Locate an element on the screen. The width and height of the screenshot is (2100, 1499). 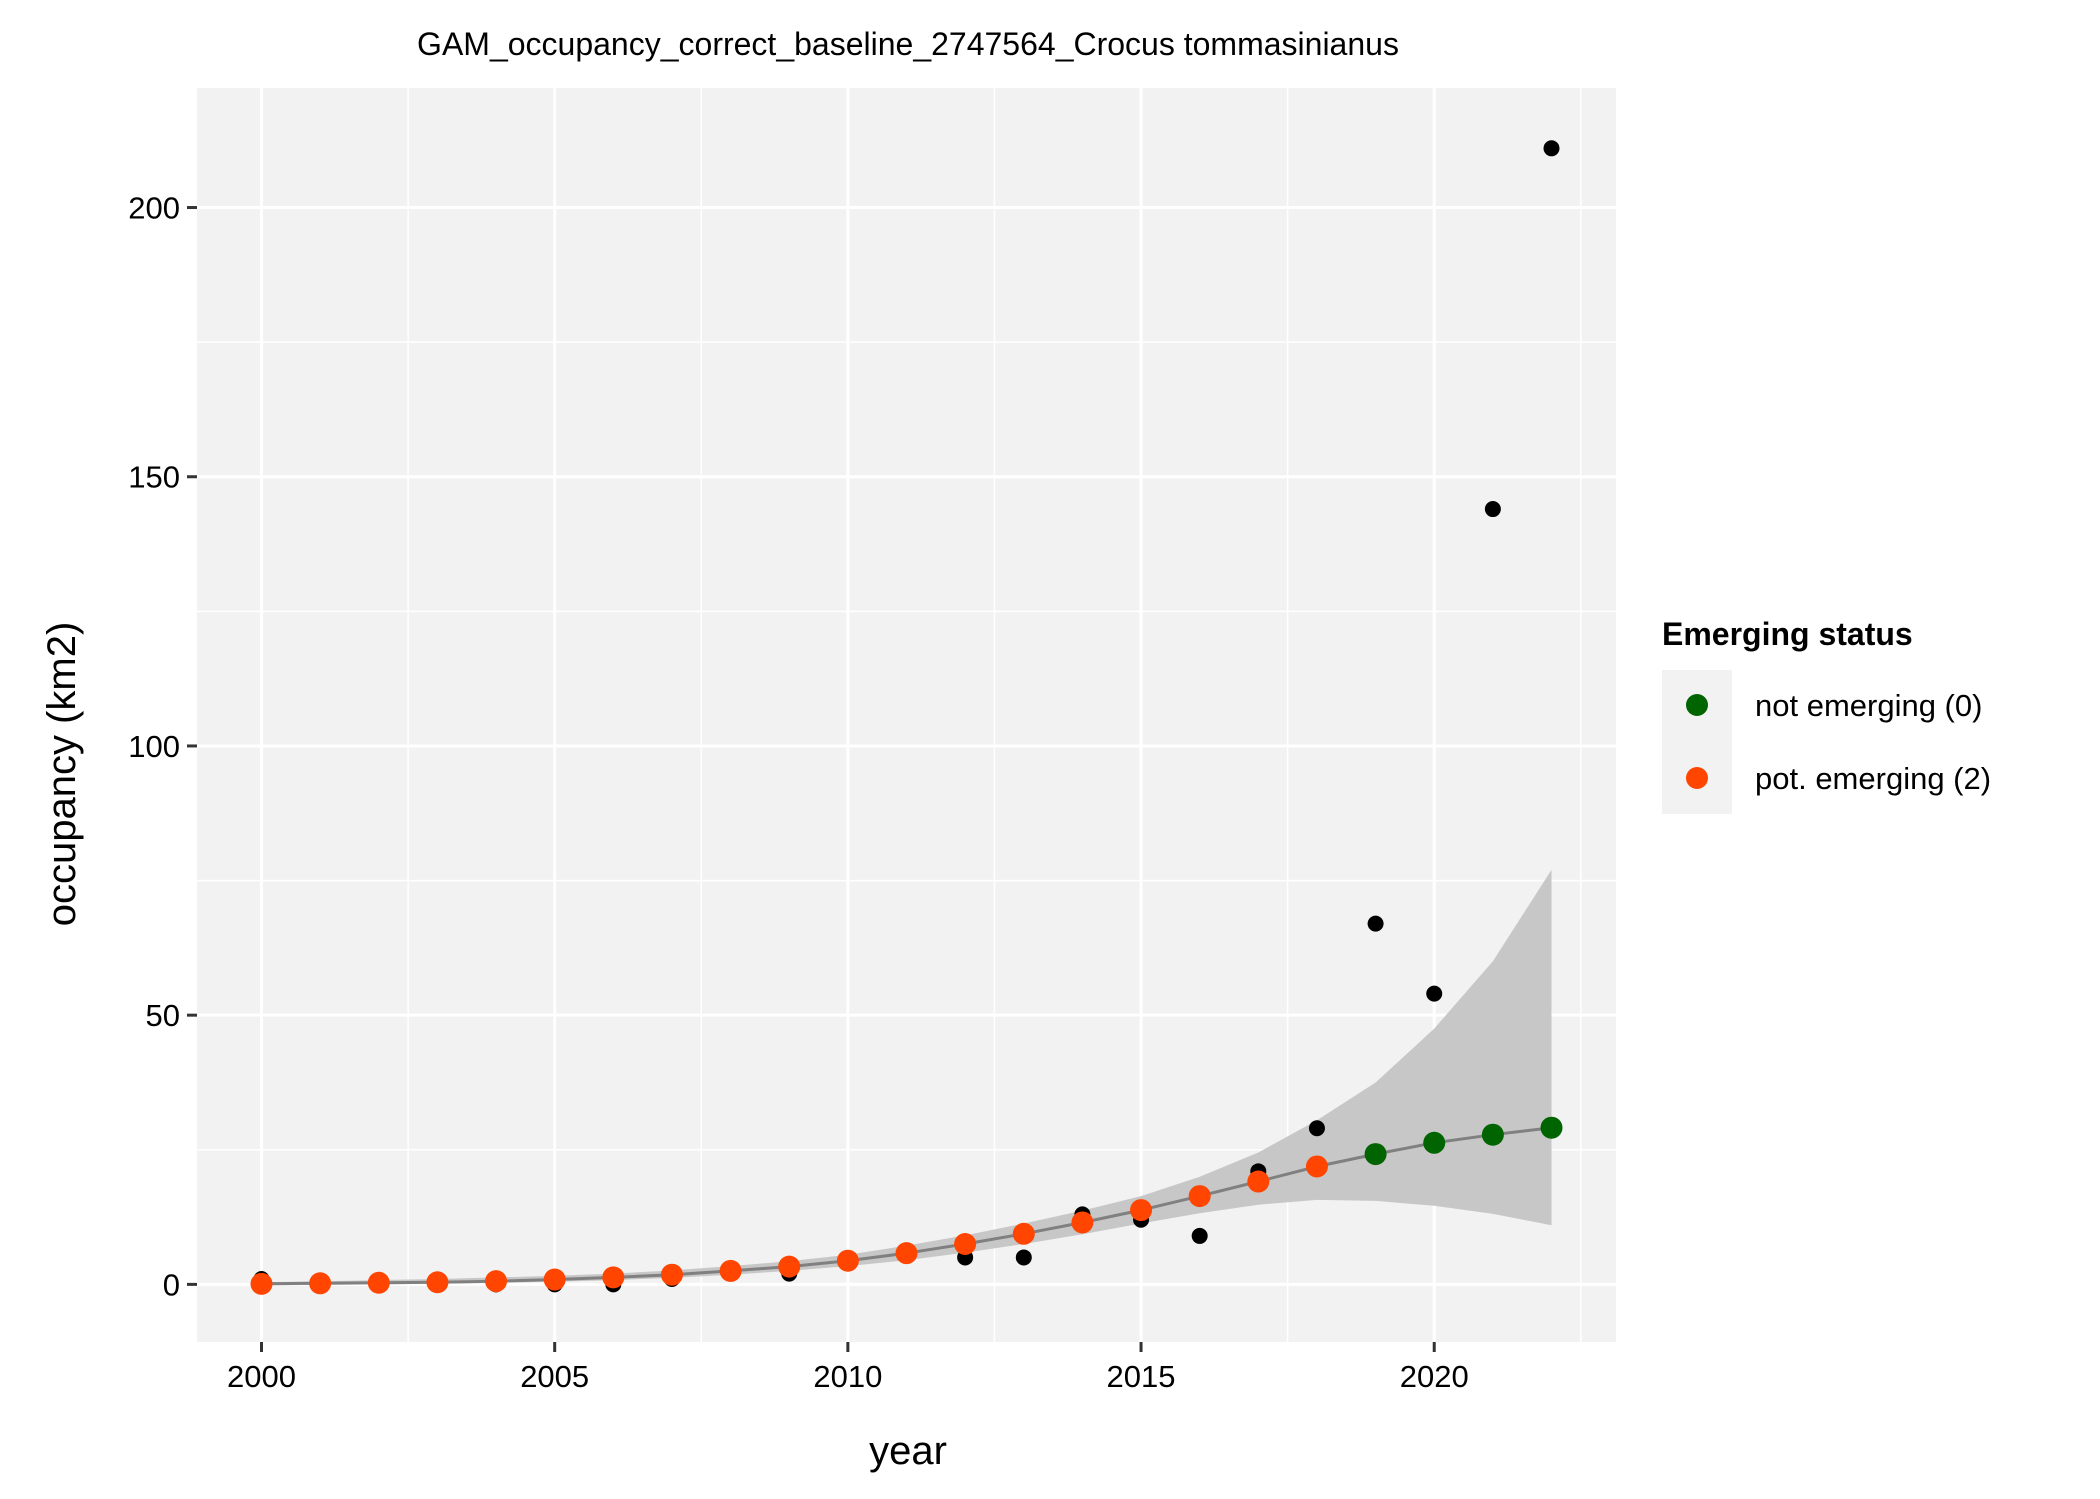
x-tick-label: 2005 is located at coordinates (554, 1376).